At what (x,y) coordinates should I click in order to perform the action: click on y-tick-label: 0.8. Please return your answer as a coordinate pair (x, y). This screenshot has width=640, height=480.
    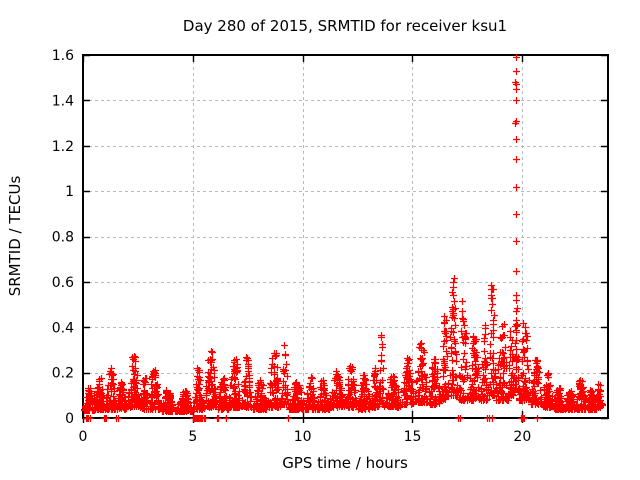
    Looking at the image, I should click on (63, 238).